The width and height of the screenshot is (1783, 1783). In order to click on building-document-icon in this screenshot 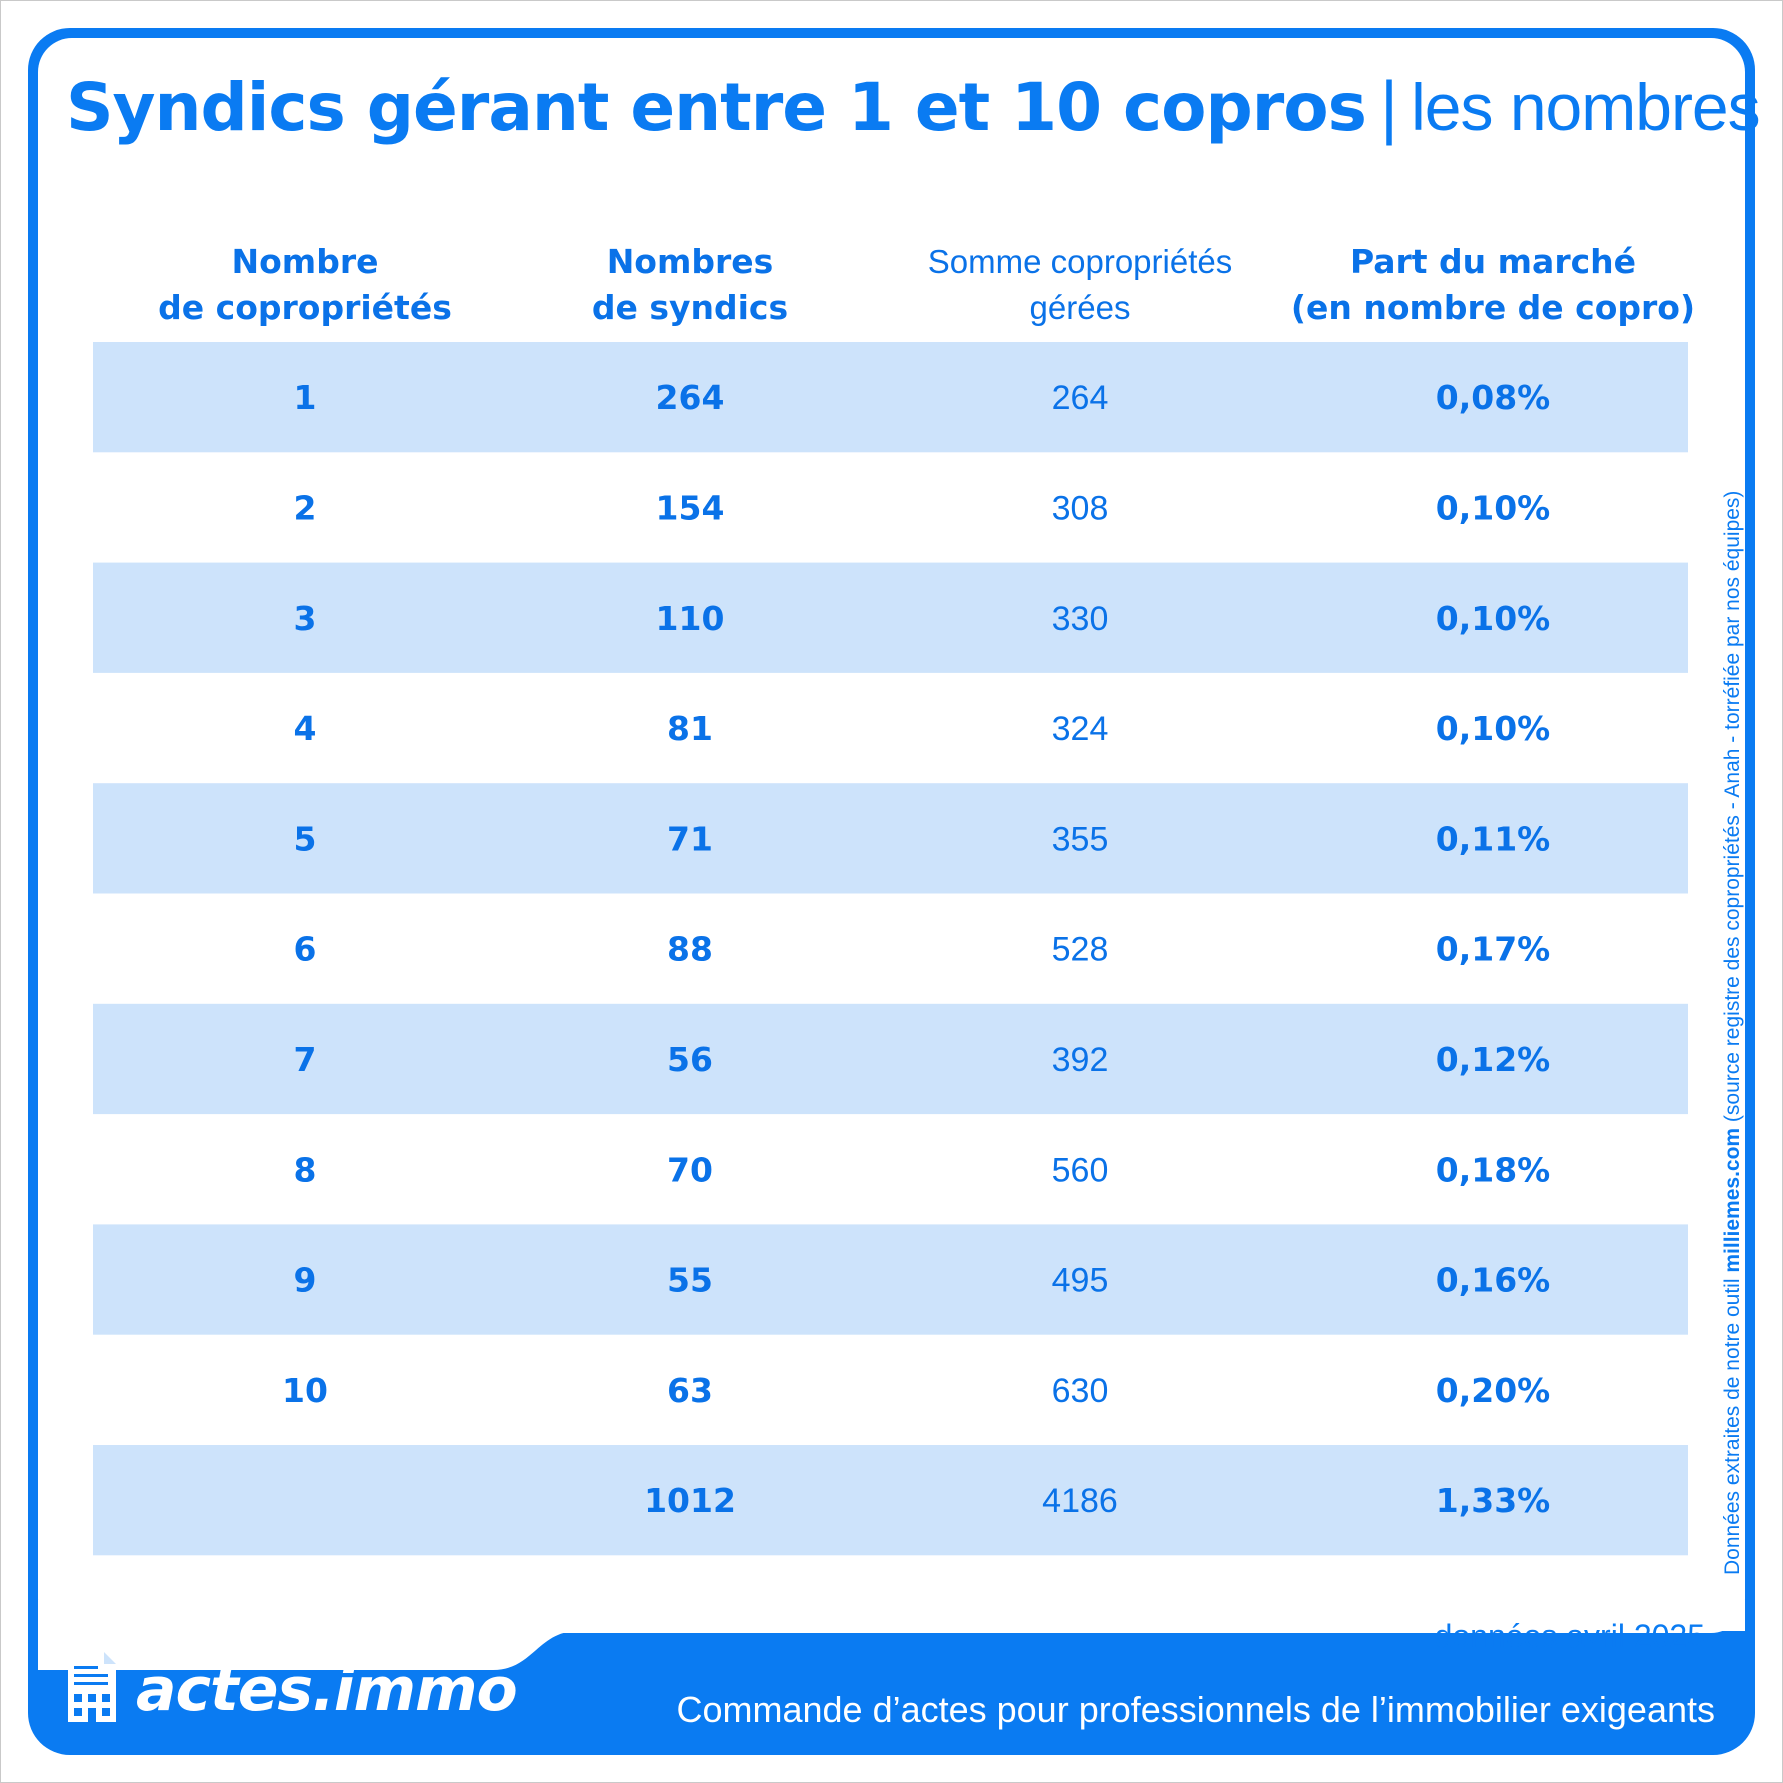, I will do `click(92, 1687)`.